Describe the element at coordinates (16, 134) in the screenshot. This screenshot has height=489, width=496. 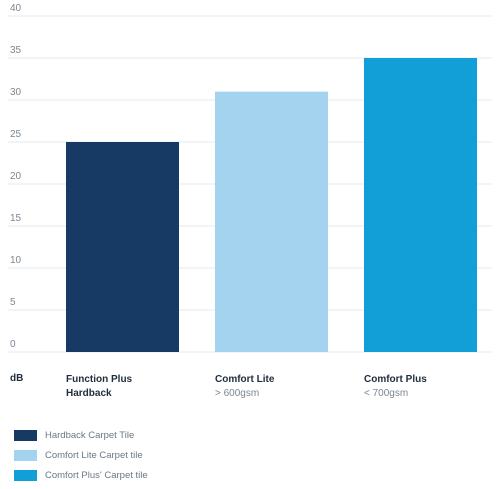
I see `y-tick-label: 25` at that location.